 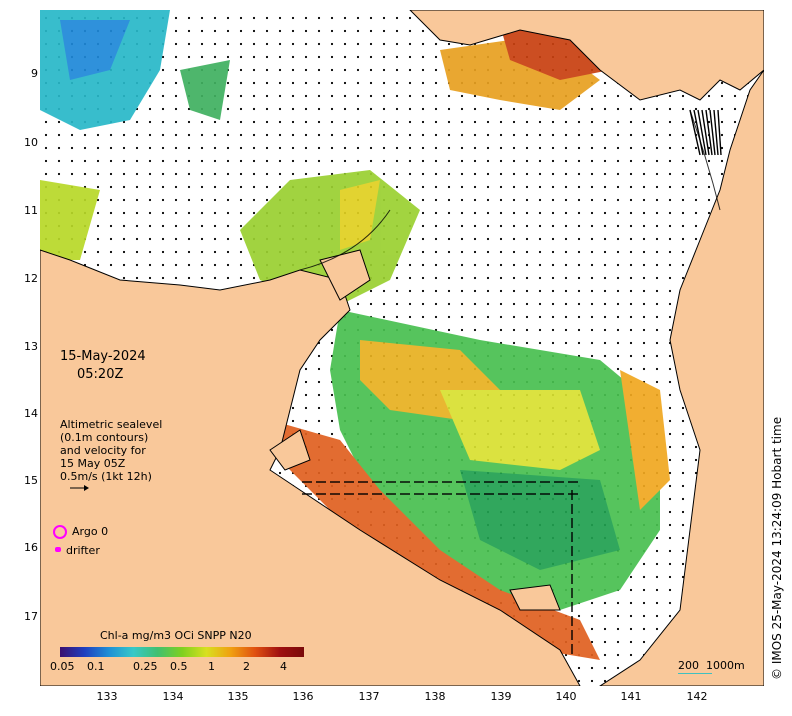 What do you see at coordinates (83, 550) in the screenshot?
I see `drifter-label: drifter` at bounding box center [83, 550].